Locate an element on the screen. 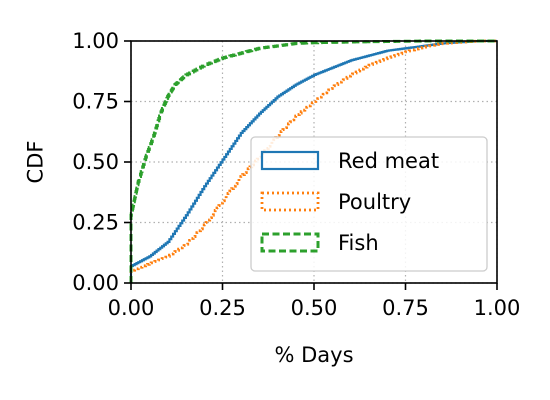  legend-box is located at coordinates (369, 204).